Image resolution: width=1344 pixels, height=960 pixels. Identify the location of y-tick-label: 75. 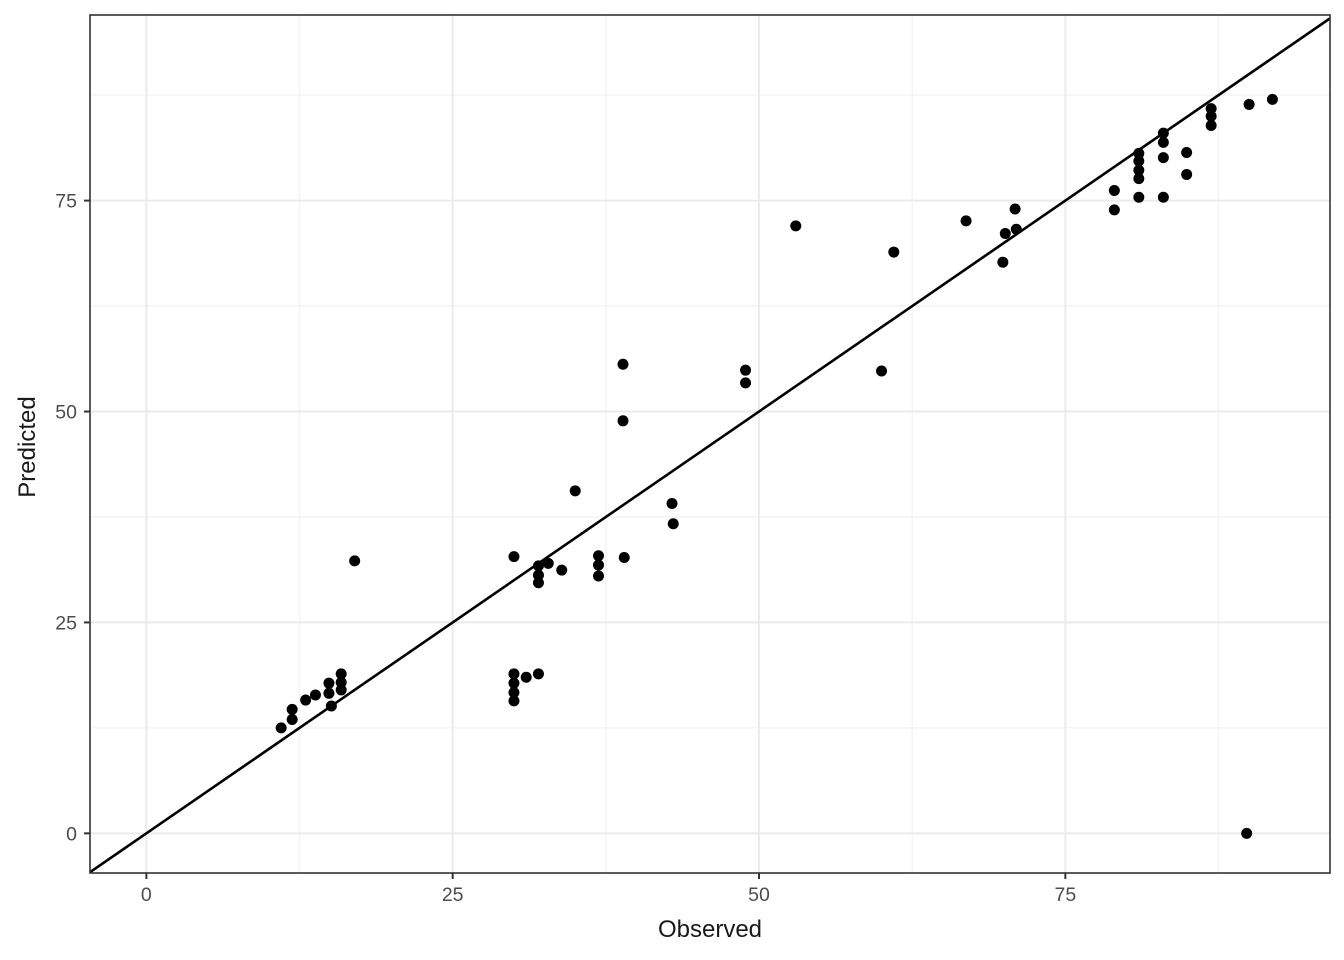
(66, 202).